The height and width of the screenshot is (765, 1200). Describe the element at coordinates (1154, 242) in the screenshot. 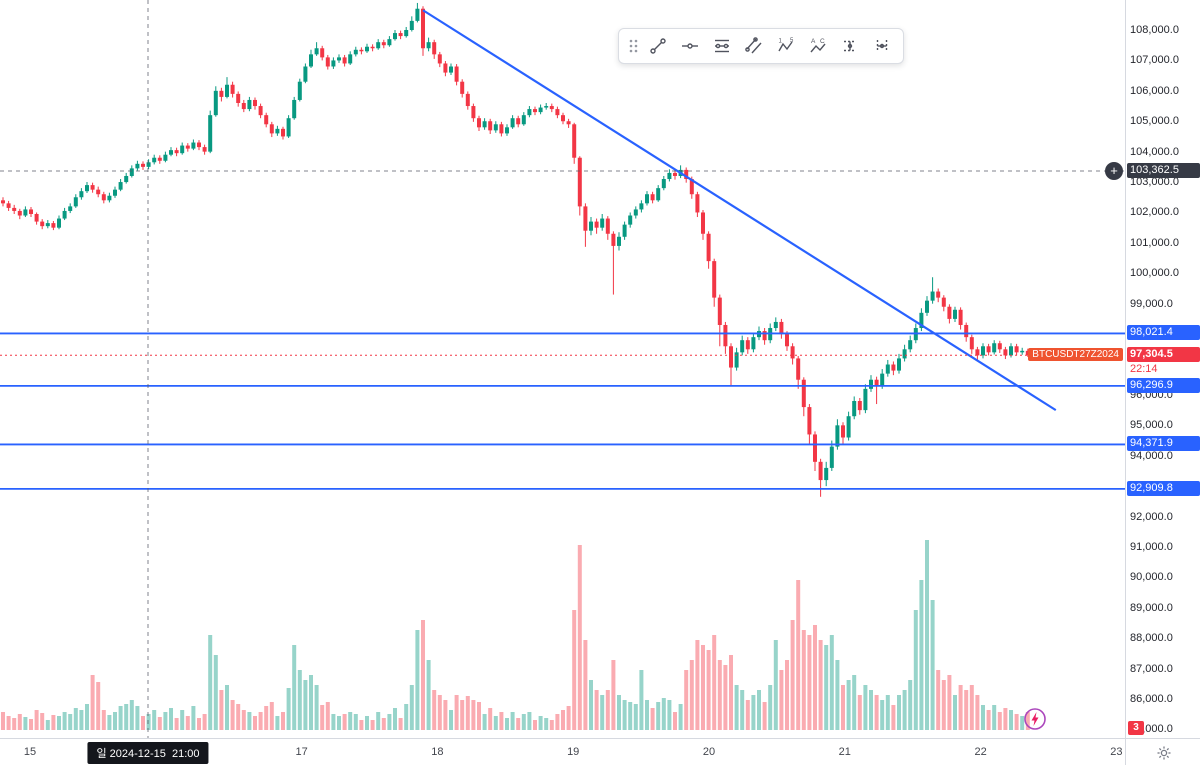

I see `price-tick-label: 101,000.0` at that location.